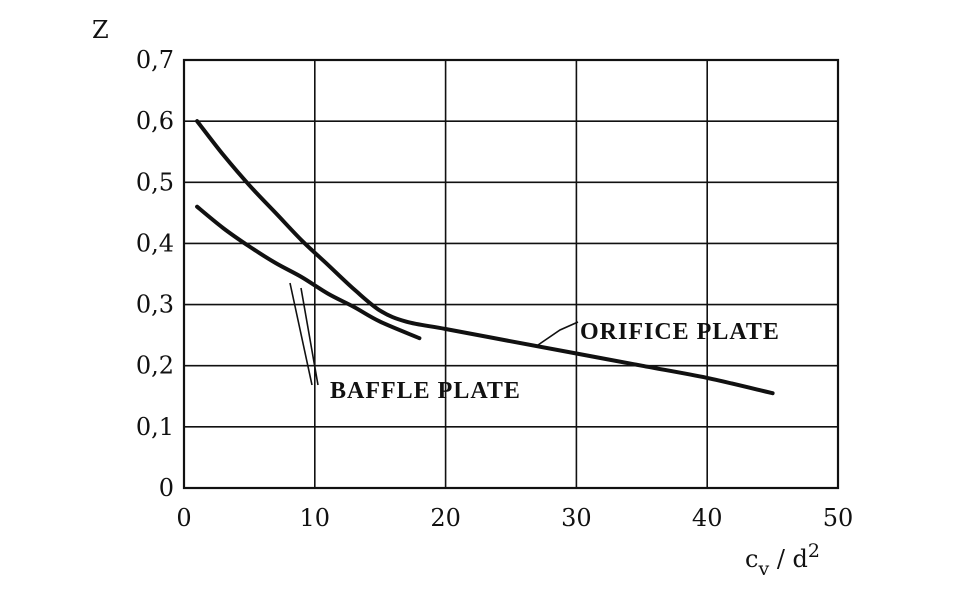  I want to click on orifice-plate-leader, so click(558, 333).